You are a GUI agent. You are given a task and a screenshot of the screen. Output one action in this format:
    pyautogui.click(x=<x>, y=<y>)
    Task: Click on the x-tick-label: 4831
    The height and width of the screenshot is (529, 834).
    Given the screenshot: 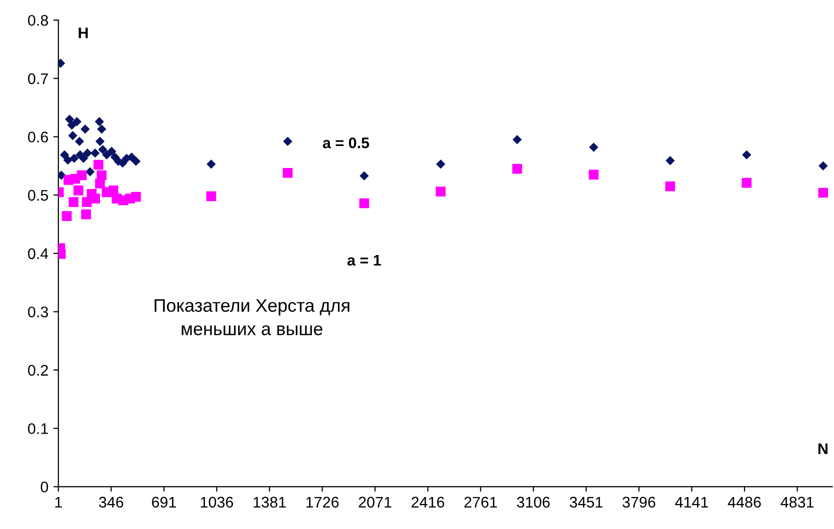 What is the action you would take?
    pyautogui.click(x=797, y=502)
    